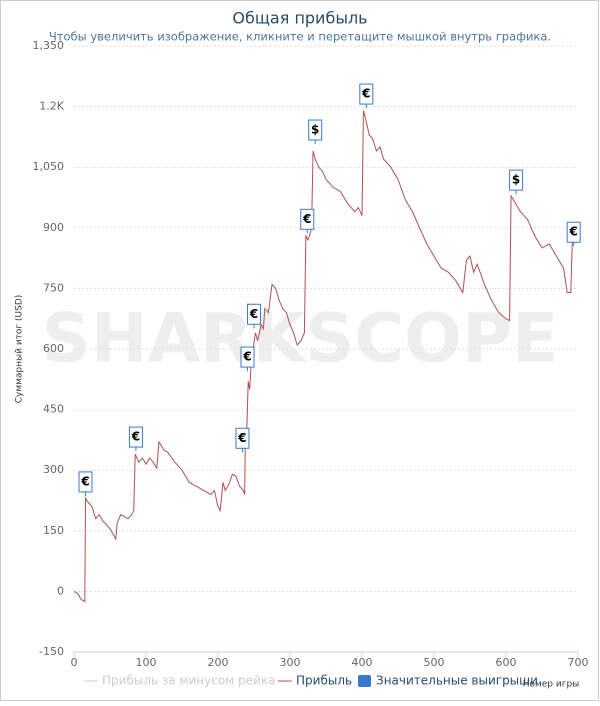  Describe the element at coordinates (188, 681) in the screenshot. I see `legend-label: Прибыль за минусом рейка` at that location.